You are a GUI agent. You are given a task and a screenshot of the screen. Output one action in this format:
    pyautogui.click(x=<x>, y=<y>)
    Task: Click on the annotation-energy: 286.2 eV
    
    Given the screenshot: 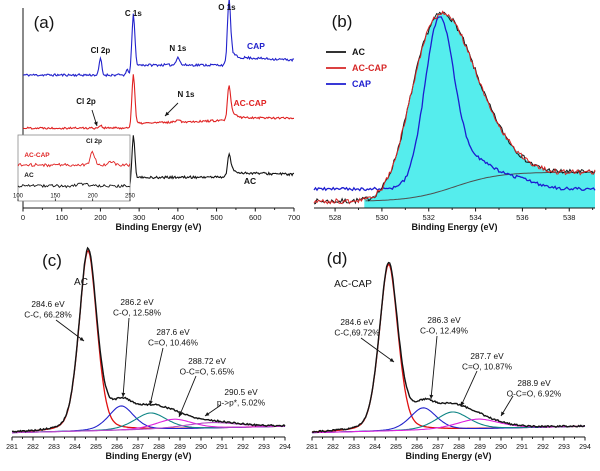 What is the action you would take?
    pyautogui.click(x=137, y=302)
    